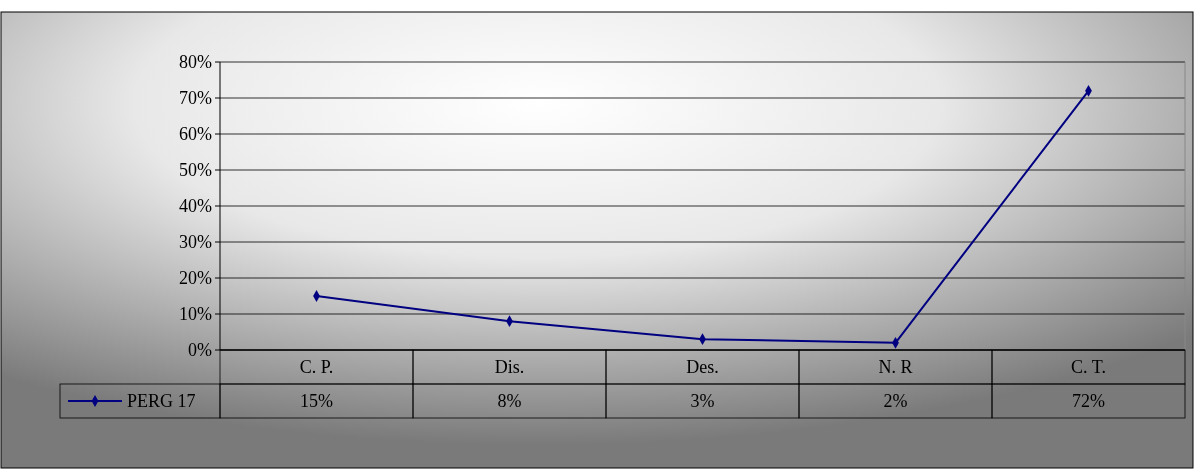  What do you see at coordinates (195, 278) in the screenshot?
I see `y-tick-label: 20%` at bounding box center [195, 278].